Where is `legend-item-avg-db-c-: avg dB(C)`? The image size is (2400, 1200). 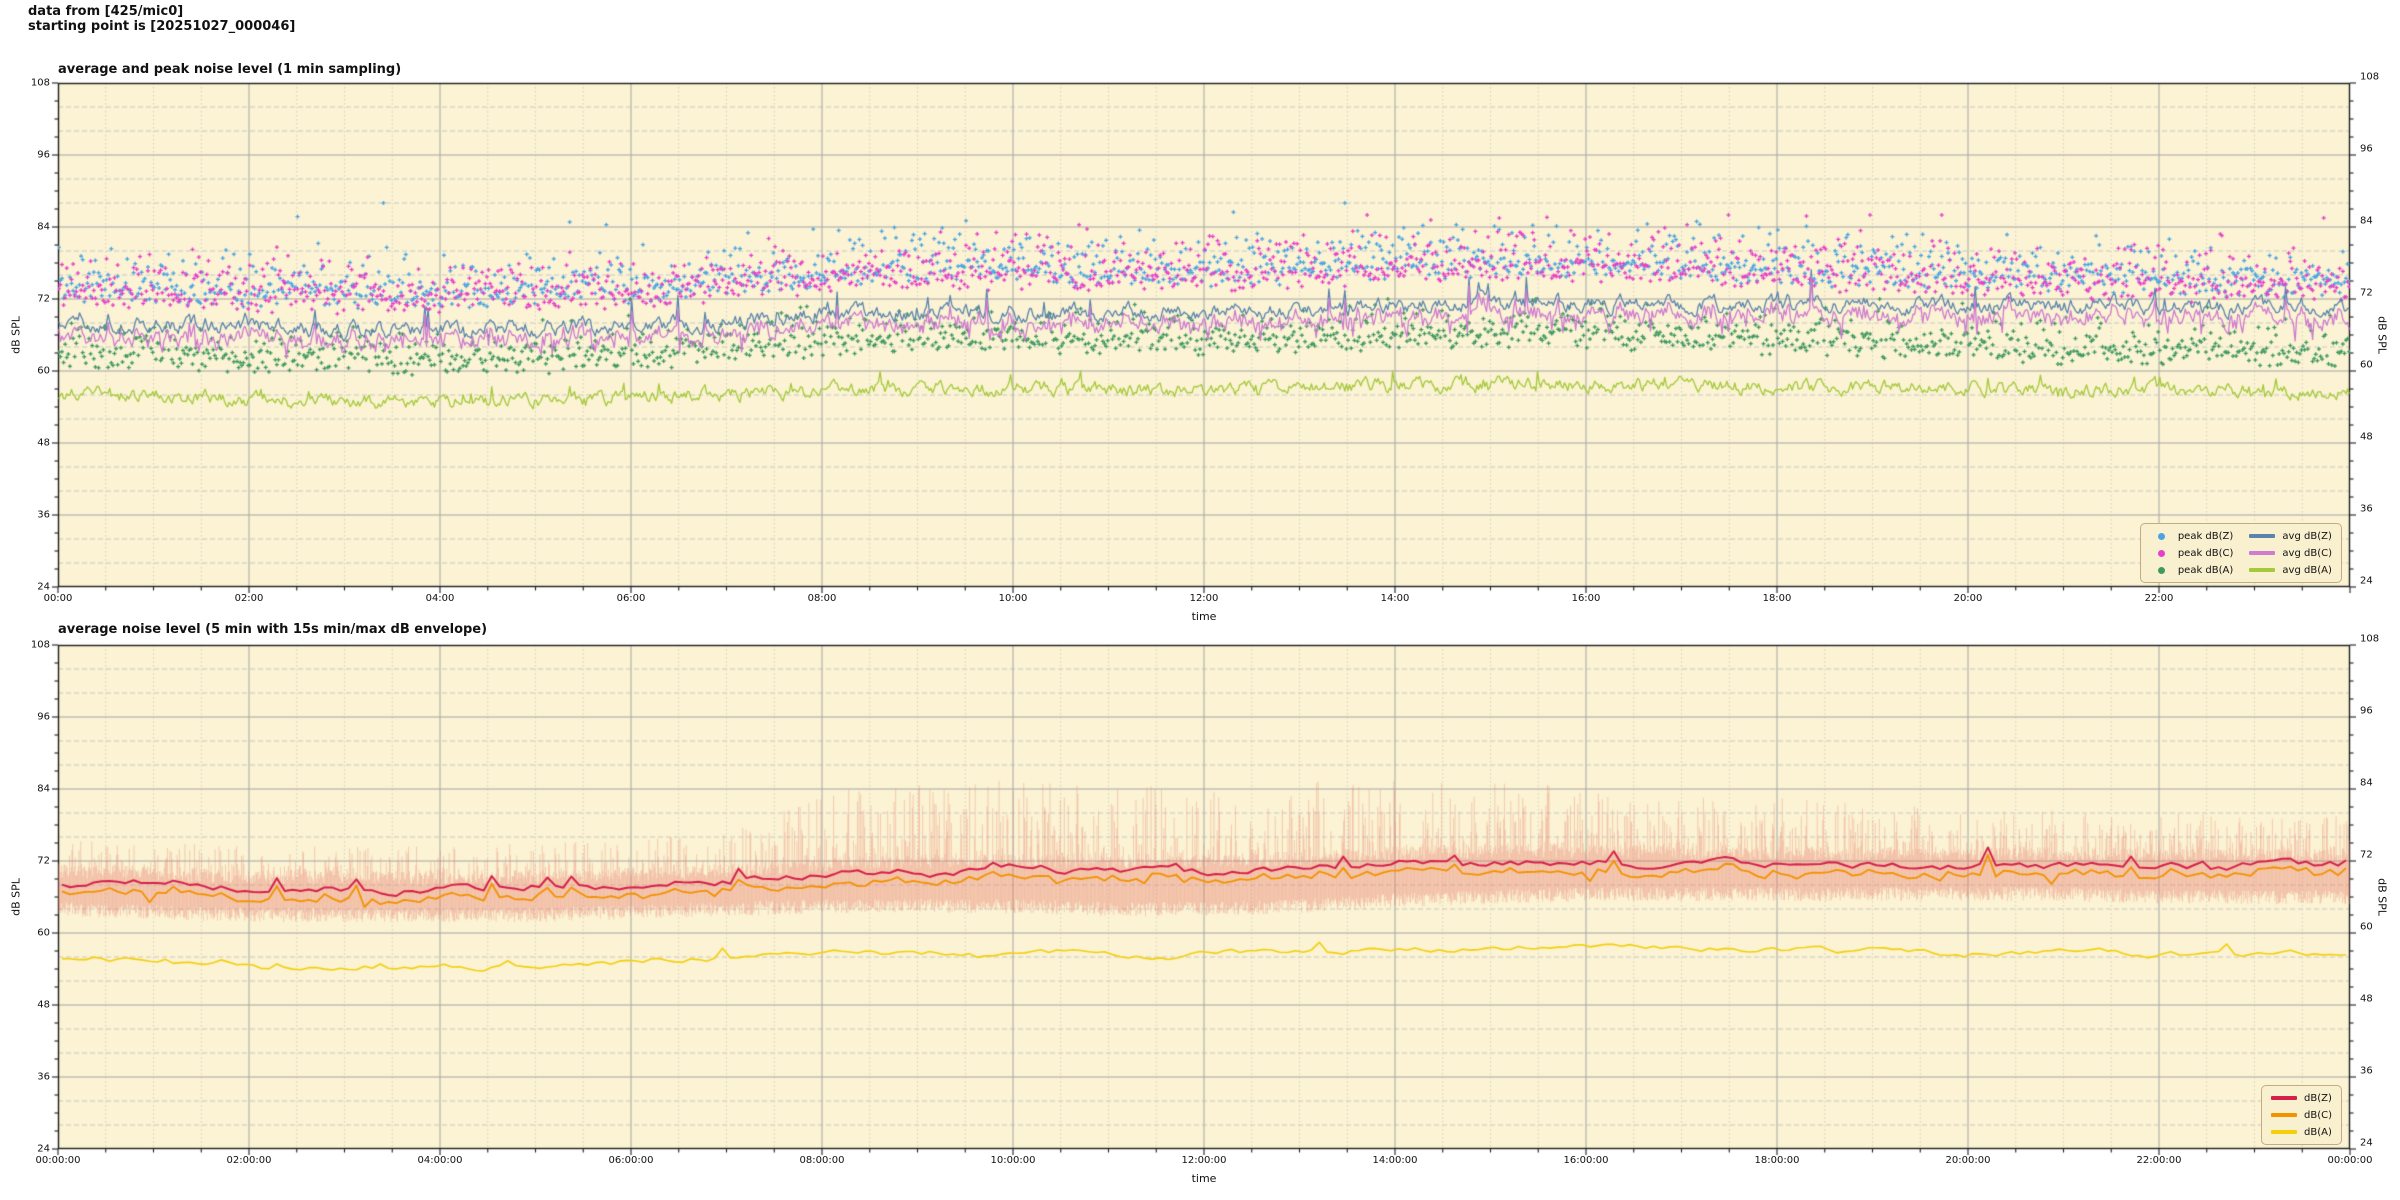
legend-item-avg-db-c-: avg dB(C) is located at coordinates (2290, 553).